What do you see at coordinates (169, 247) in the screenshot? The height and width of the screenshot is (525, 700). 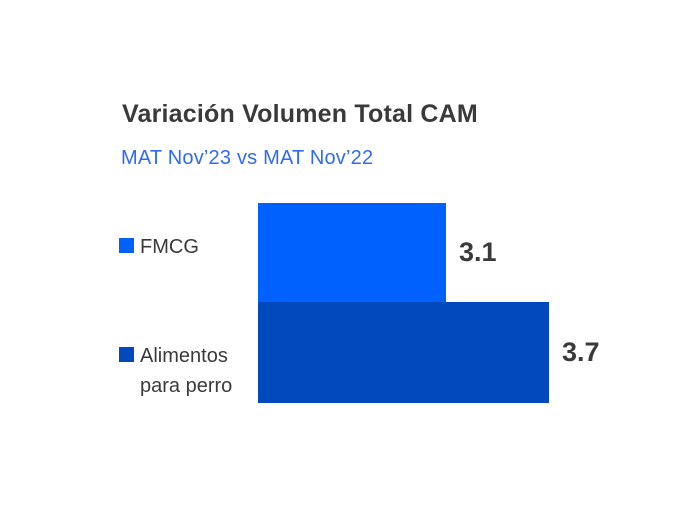 I see `fmcg-legend-label: FMCG` at bounding box center [169, 247].